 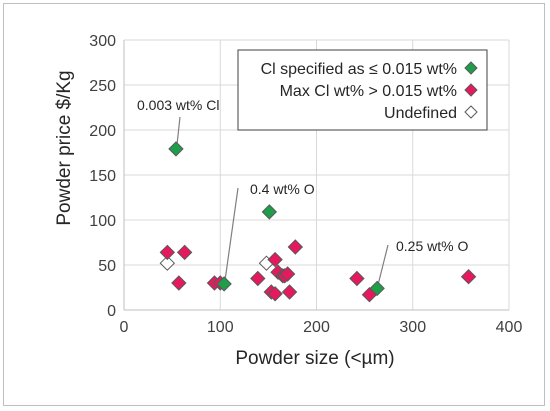 I want to click on legend-box, so click(x=362, y=90).